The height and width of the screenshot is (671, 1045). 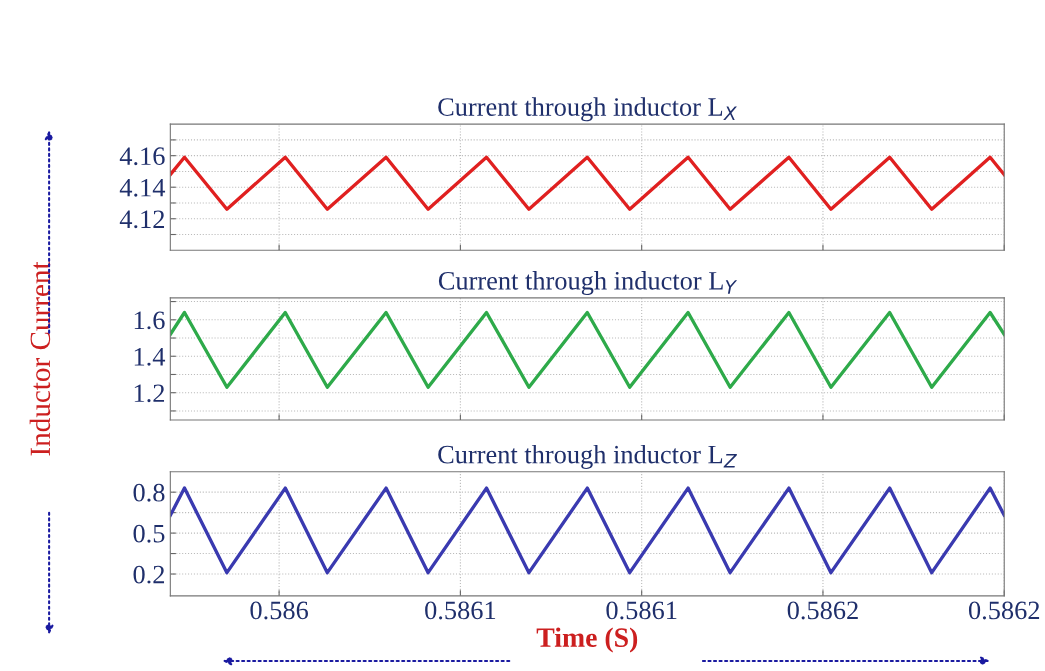 What do you see at coordinates (149, 393) in the screenshot?
I see `y-tick-label: 1.2` at bounding box center [149, 393].